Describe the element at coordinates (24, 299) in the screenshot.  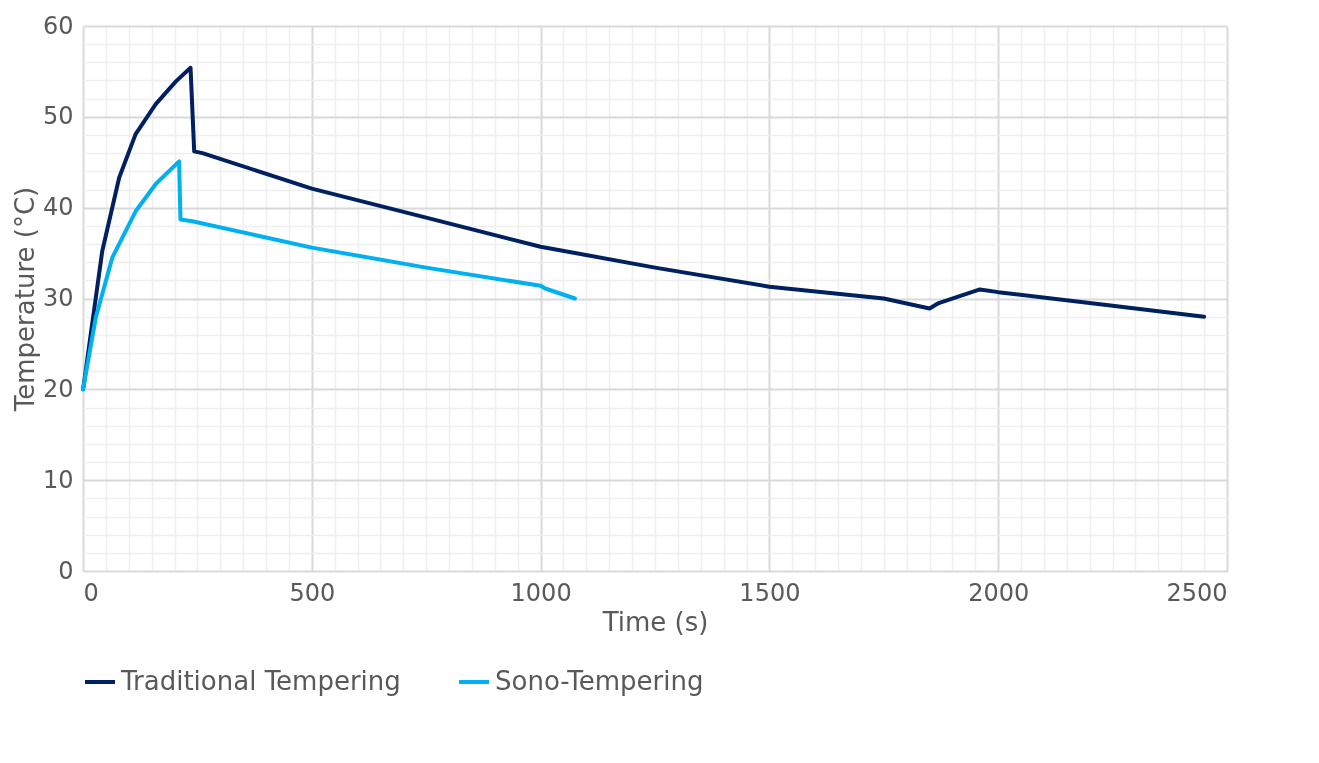
I see `y-axis-title: Temperature (°C)` at that location.